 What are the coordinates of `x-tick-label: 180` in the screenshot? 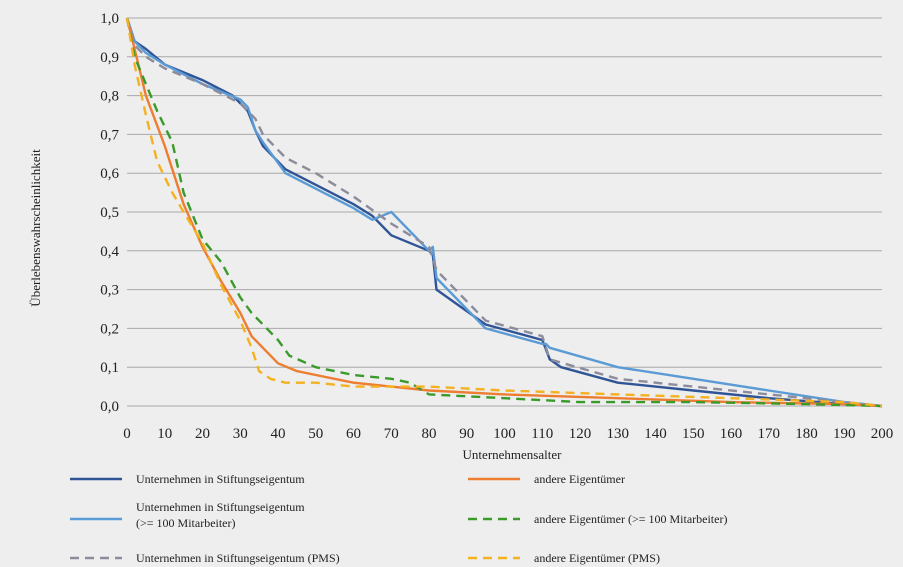 It's located at (806, 434).